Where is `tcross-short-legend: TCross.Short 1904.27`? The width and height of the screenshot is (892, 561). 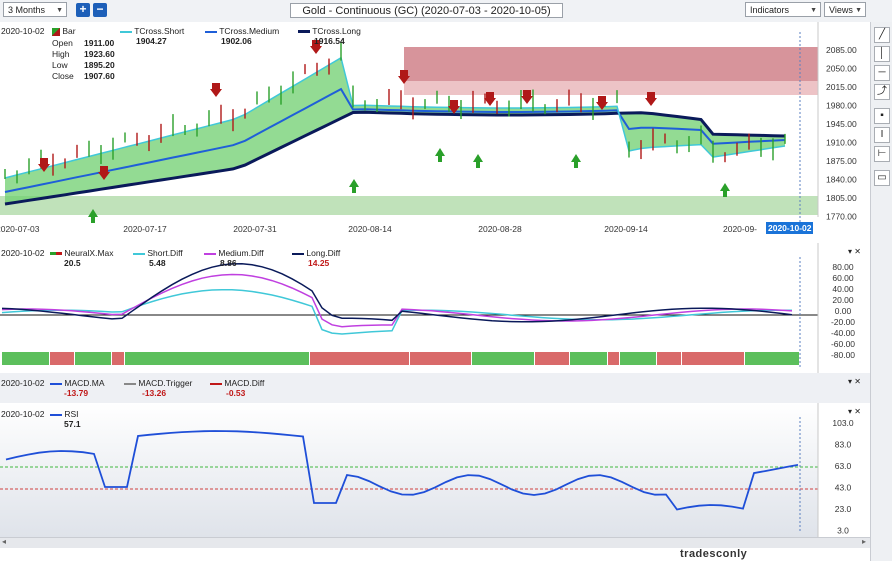
tcross-short-legend: TCross.Short 1904.27 is located at coordinates (152, 36).